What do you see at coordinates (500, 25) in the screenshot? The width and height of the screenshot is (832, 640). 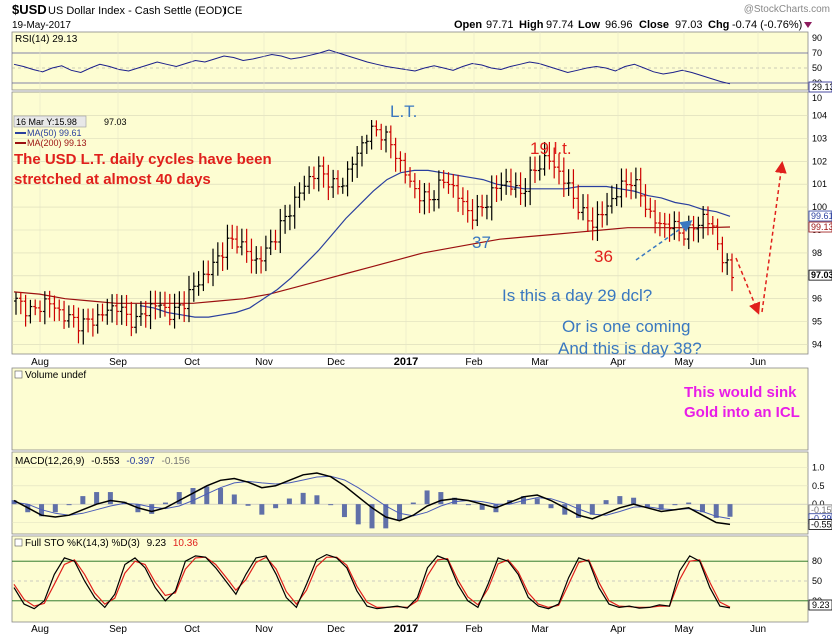 I see `open-value: 97.71` at bounding box center [500, 25].